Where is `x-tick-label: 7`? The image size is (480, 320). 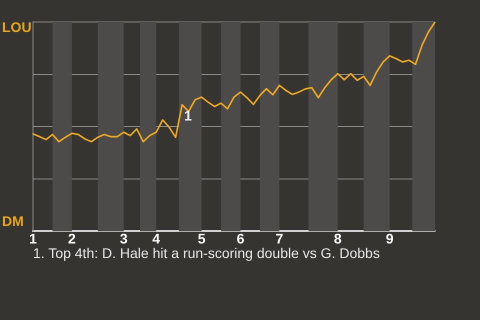 x-tick-label: 7 is located at coordinates (279, 238).